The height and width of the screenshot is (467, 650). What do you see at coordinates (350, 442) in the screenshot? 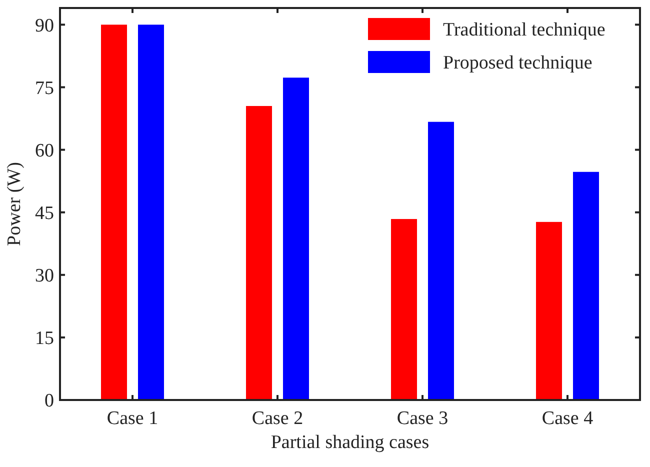
I see `x-axis-title: Partial shading cases` at bounding box center [350, 442].